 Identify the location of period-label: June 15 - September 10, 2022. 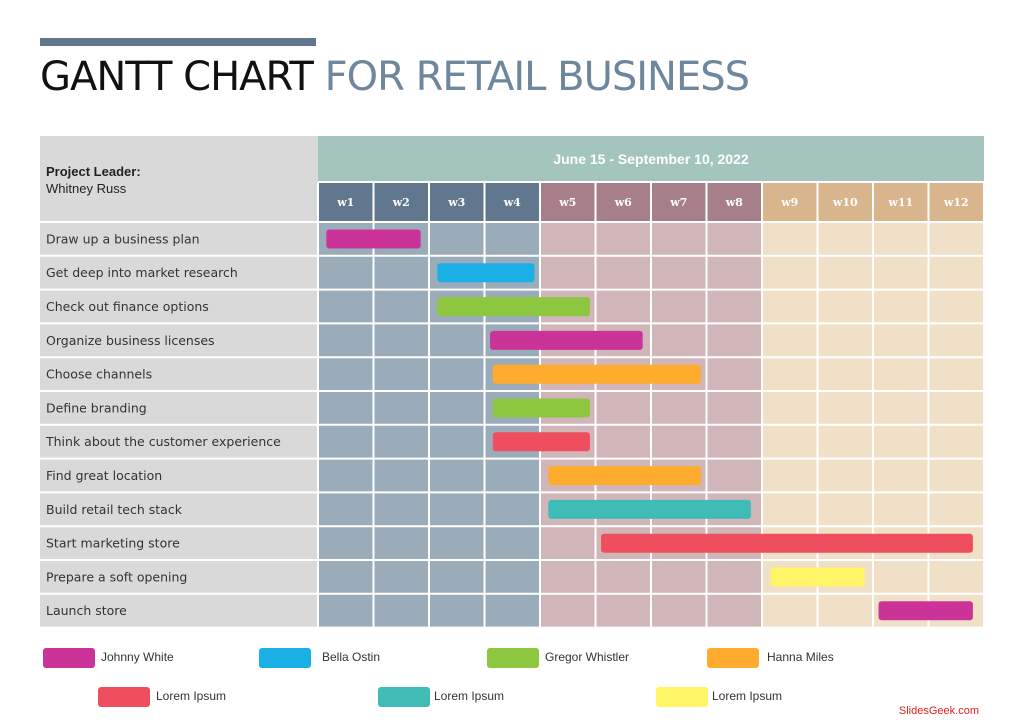
(651, 159).